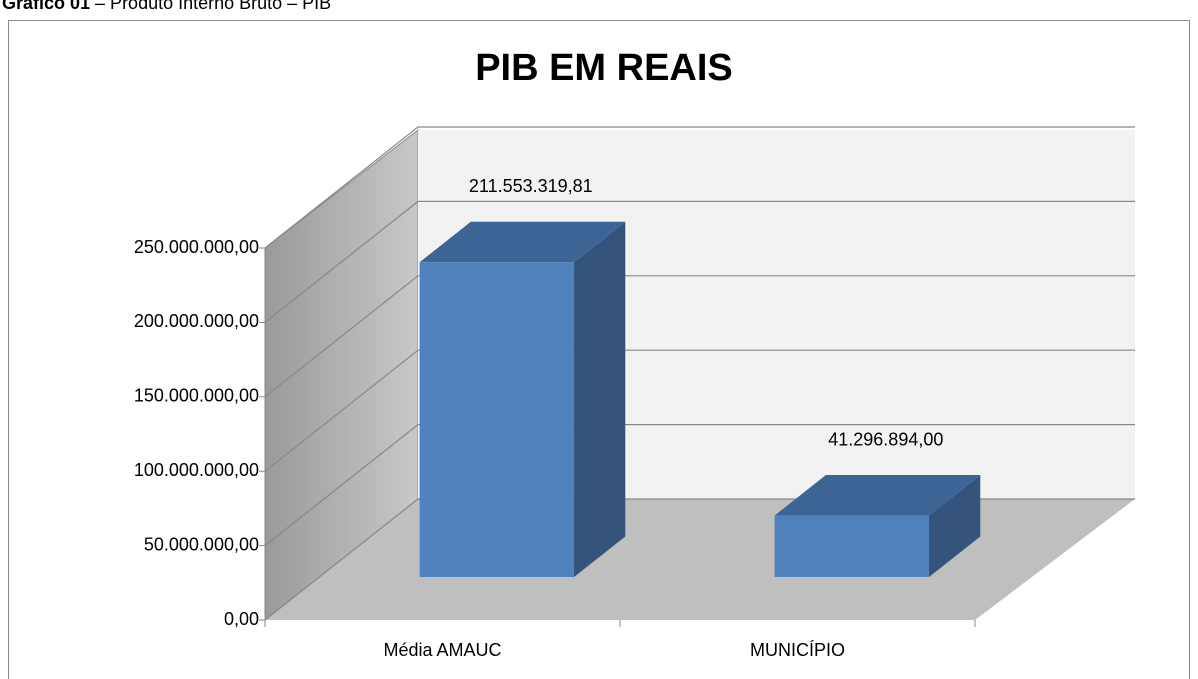 This screenshot has height=679, width=1198. What do you see at coordinates (196, 321) in the screenshot?
I see `y-tick-label: 200.000.000,00` at bounding box center [196, 321].